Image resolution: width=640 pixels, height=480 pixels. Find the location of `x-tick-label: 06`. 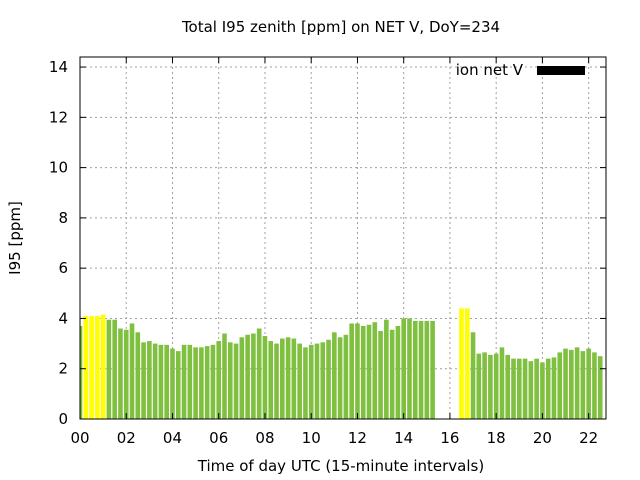

x-tick-label: 06 is located at coordinates (218, 438).